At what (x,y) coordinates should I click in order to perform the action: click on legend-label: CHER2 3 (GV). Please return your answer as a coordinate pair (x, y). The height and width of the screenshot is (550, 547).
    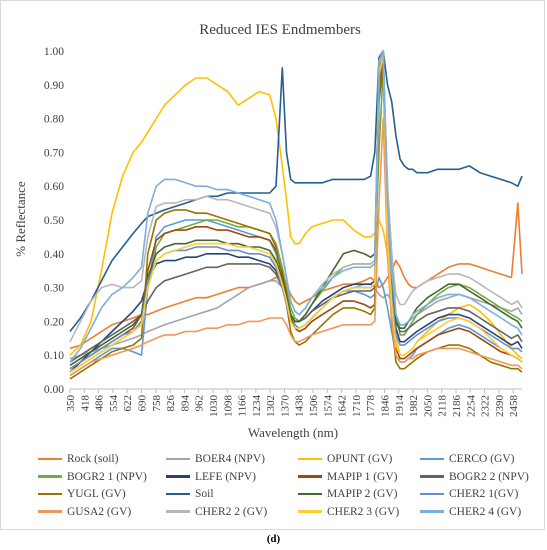
    Looking at the image, I should click on (363, 511).